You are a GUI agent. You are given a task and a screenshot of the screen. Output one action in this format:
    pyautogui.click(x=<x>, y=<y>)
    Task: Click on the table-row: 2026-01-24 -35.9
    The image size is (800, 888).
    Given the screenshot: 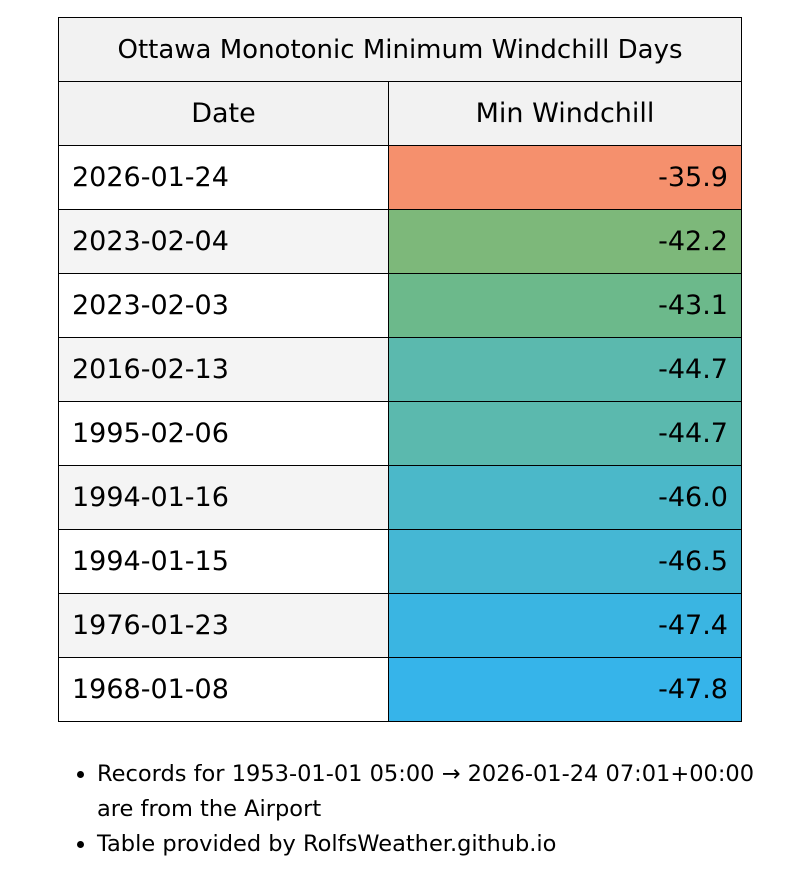 What is the action you would take?
    pyautogui.click(x=400, y=177)
    